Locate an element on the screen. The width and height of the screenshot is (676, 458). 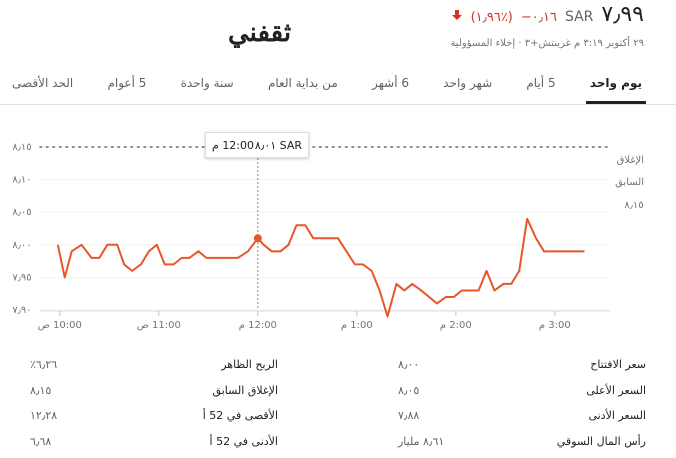
tooltip: 12:00 م ٨٫٠١ SAR is located at coordinates (257, 145).